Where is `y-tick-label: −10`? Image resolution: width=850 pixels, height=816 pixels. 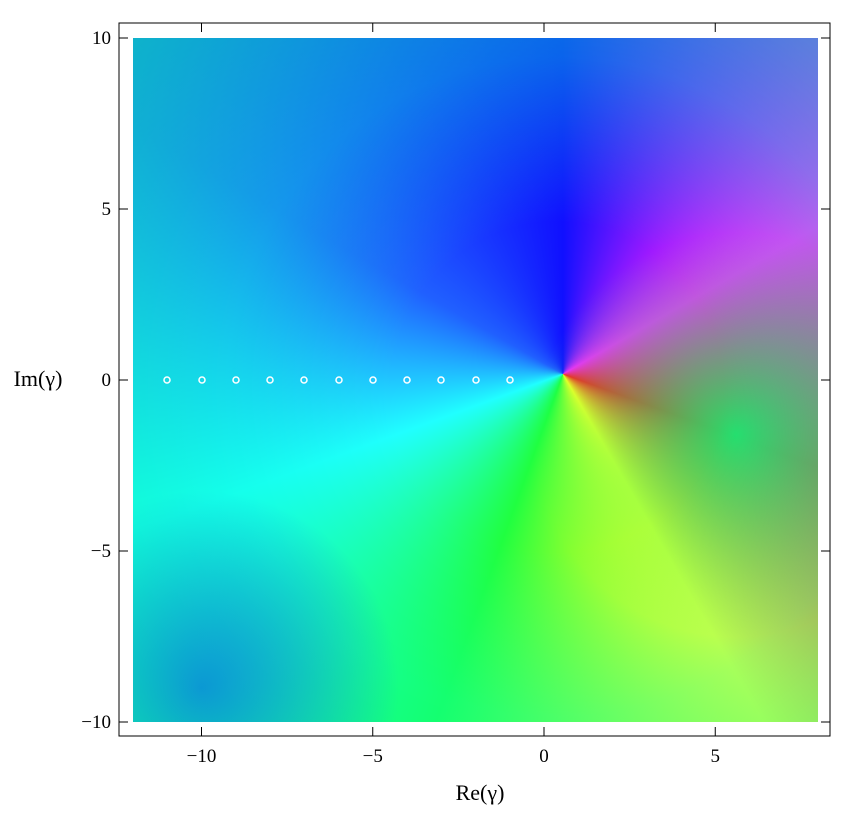
y-tick-label: −10 is located at coordinates (96, 722).